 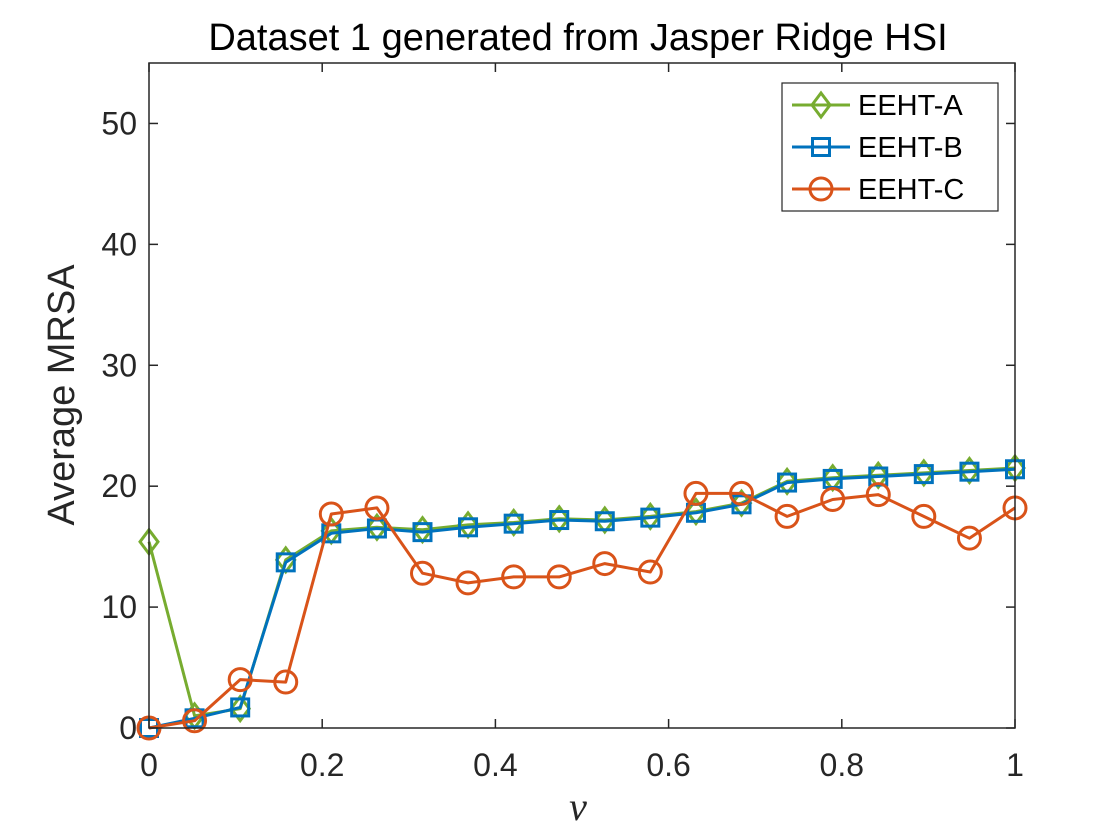 I want to click on legend-item-eeht-a: EEHT-A, so click(x=877, y=106).